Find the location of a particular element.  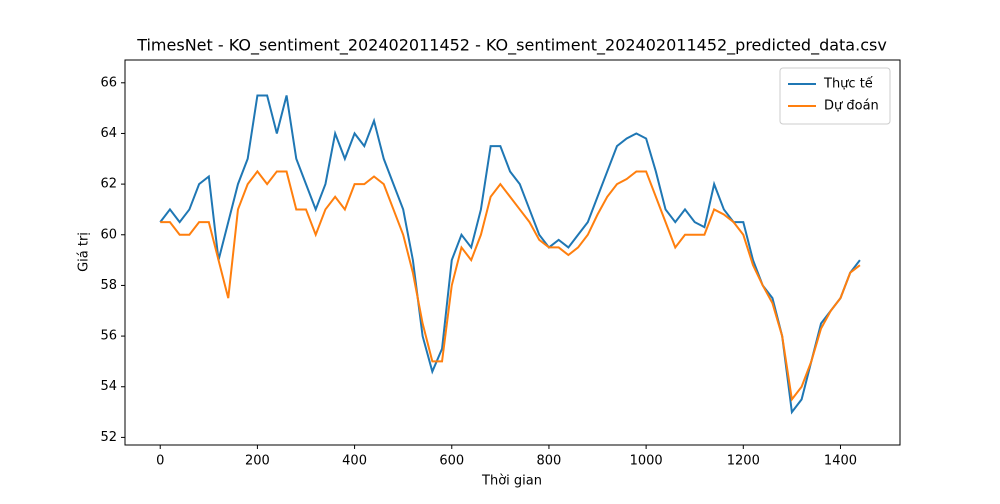

legend-box is located at coordinates (835, 96).